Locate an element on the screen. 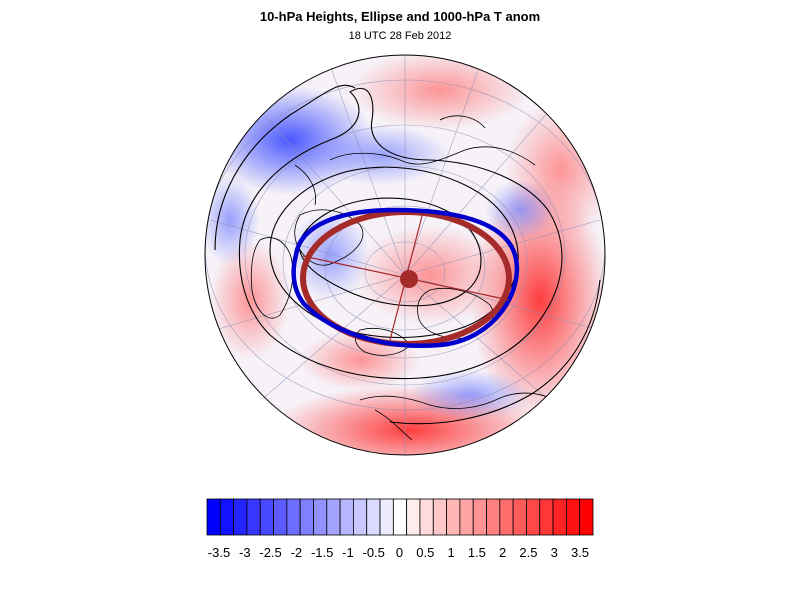 The width and height of the screenshot is (800, 600). colorbar-labels: -3.5 -3 -2.5 -2 -1.5 -1 -0.5 0 0.5 1 1.5 2 2.5 3 3.5 is located at coordinates (398, 552).